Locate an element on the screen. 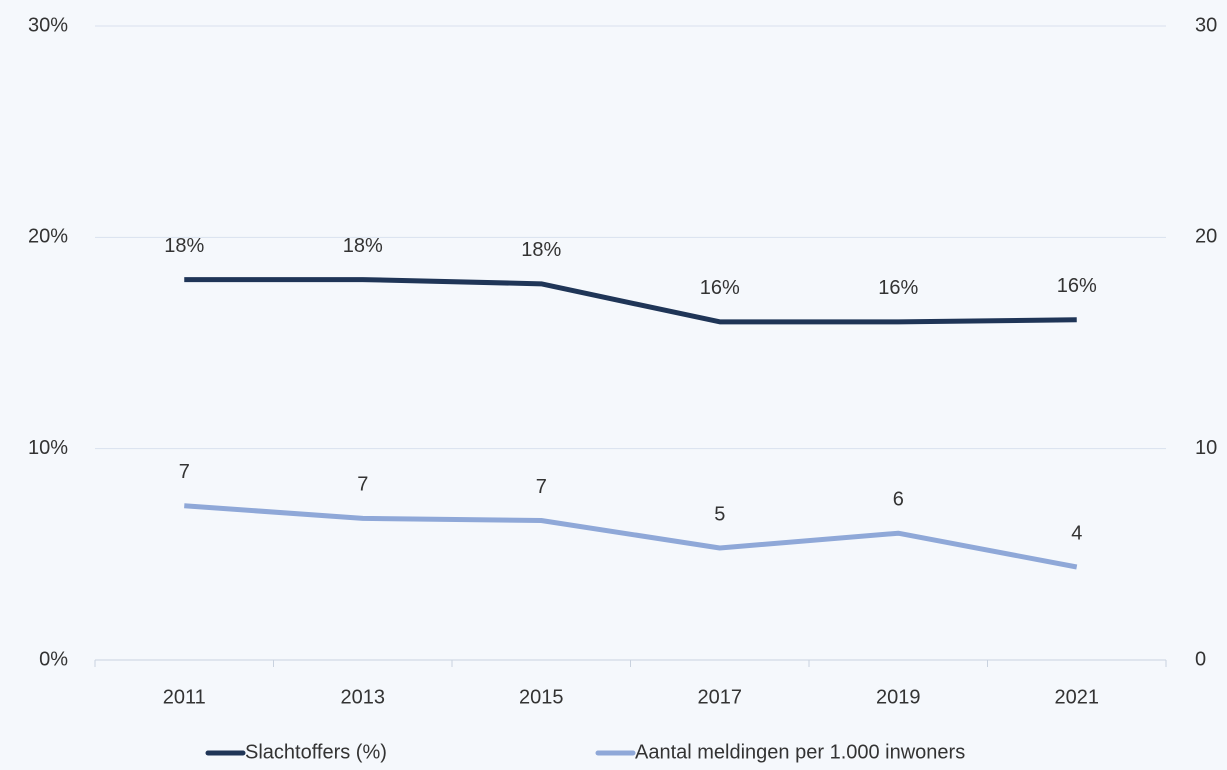  data-label: 4 is located at coordinates (1076, 533).